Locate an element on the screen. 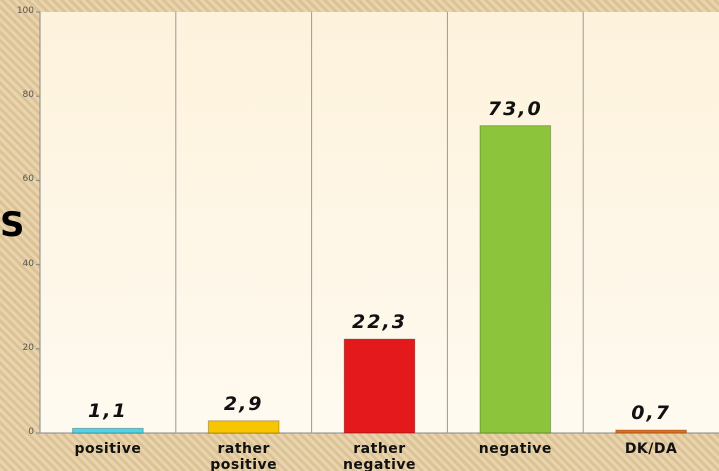 The width and height of the screenshot is (719, 471). y-tick-label: 0 is located at coordinates (31, 432).